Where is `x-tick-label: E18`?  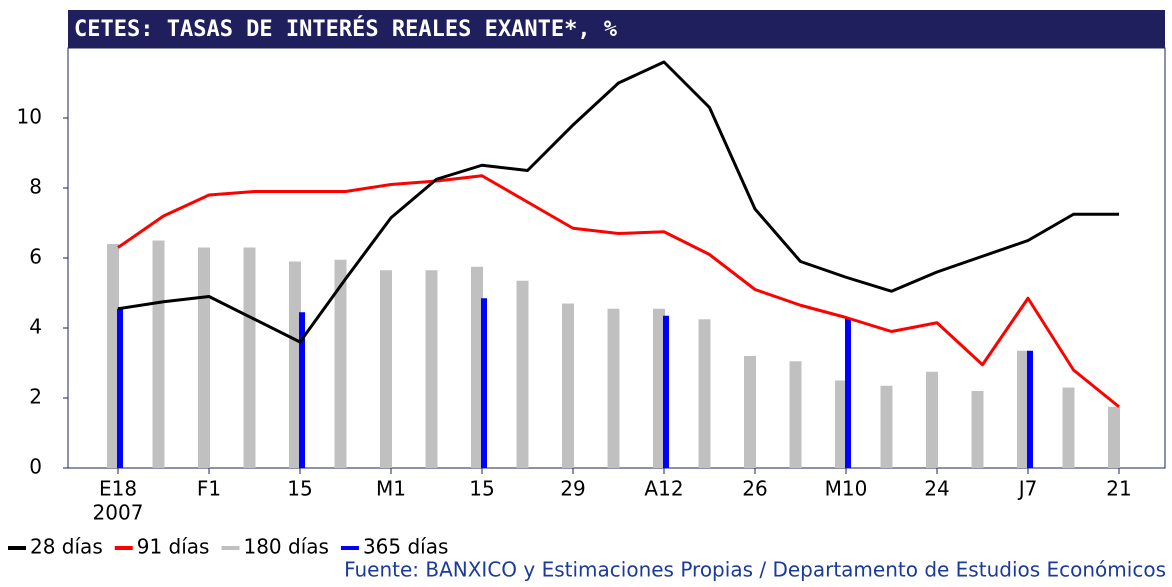
x-tick-label: E18 is located at coordinates (118, 489).